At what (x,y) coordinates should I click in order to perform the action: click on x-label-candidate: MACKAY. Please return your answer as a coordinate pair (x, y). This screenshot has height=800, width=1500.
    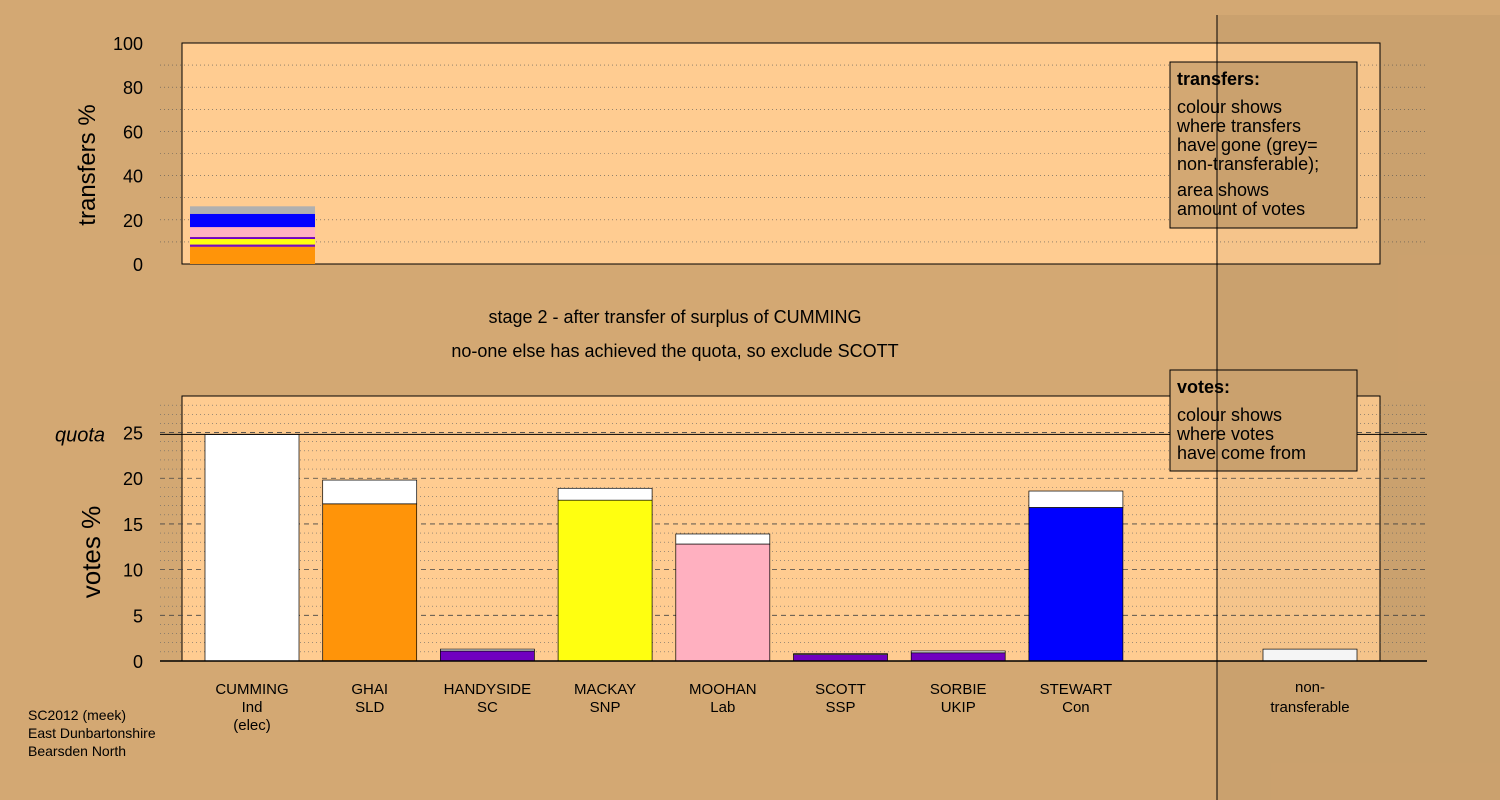
    Looking at the image, I should click on (605, 689).